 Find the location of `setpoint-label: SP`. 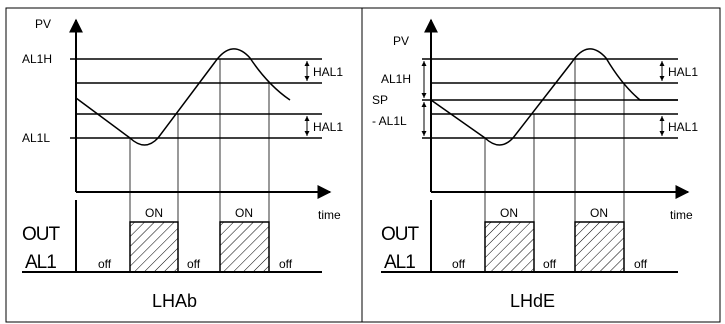

setpoint-label: SP is located at coordinates (380, 100).